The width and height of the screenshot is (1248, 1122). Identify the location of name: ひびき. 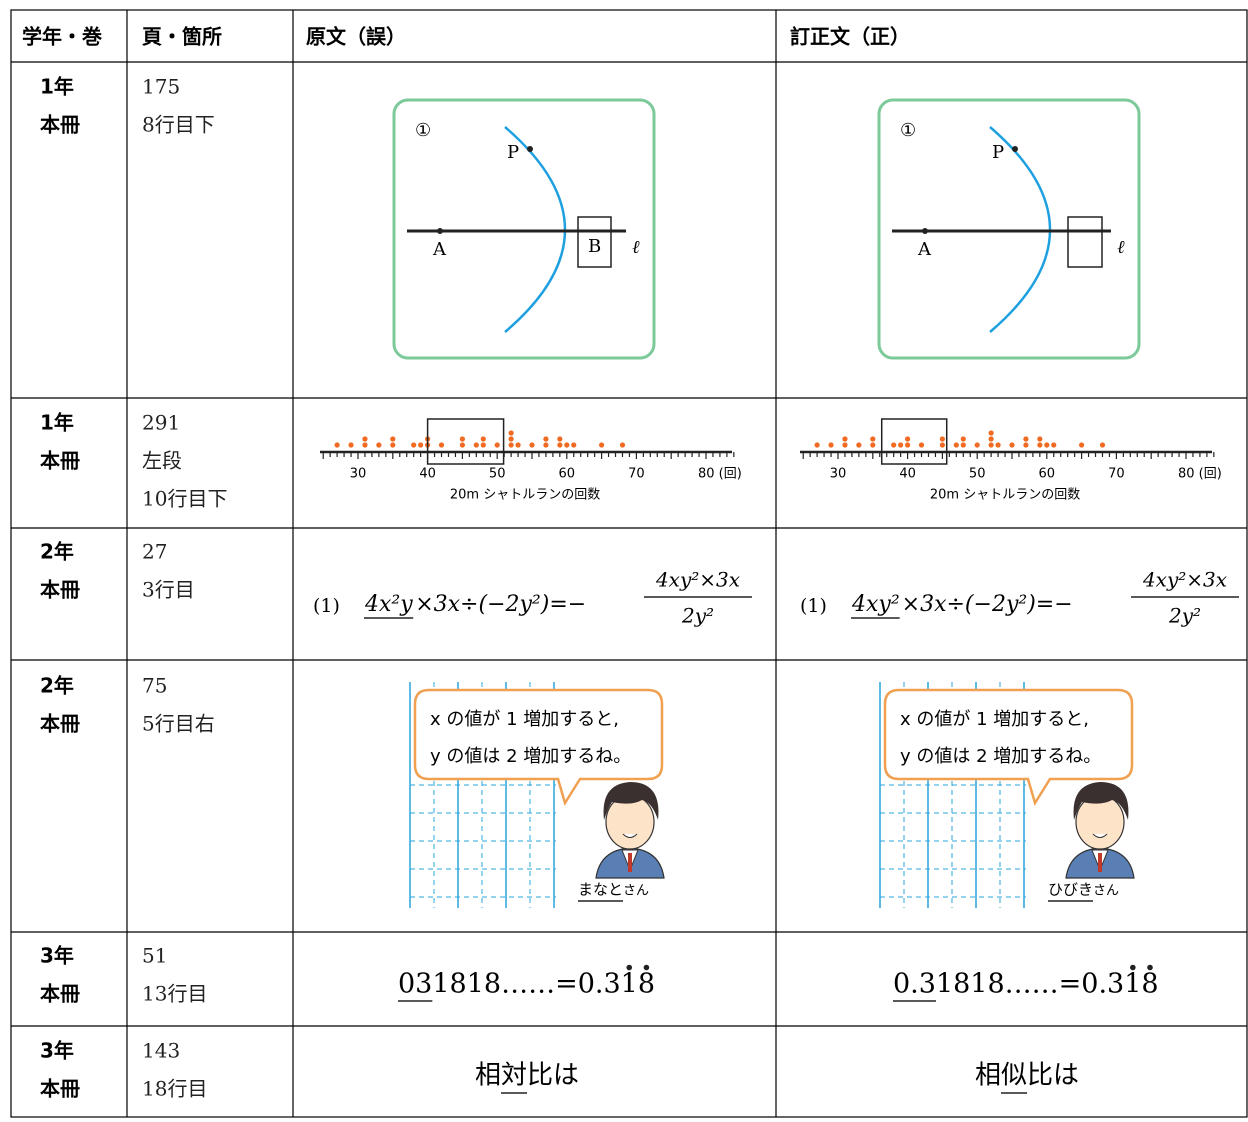
(1070, 890).